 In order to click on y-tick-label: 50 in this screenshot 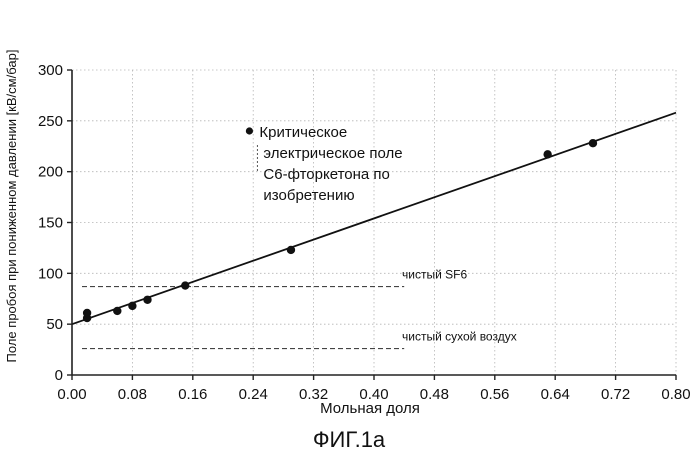, I will do `click(54, 324)`.